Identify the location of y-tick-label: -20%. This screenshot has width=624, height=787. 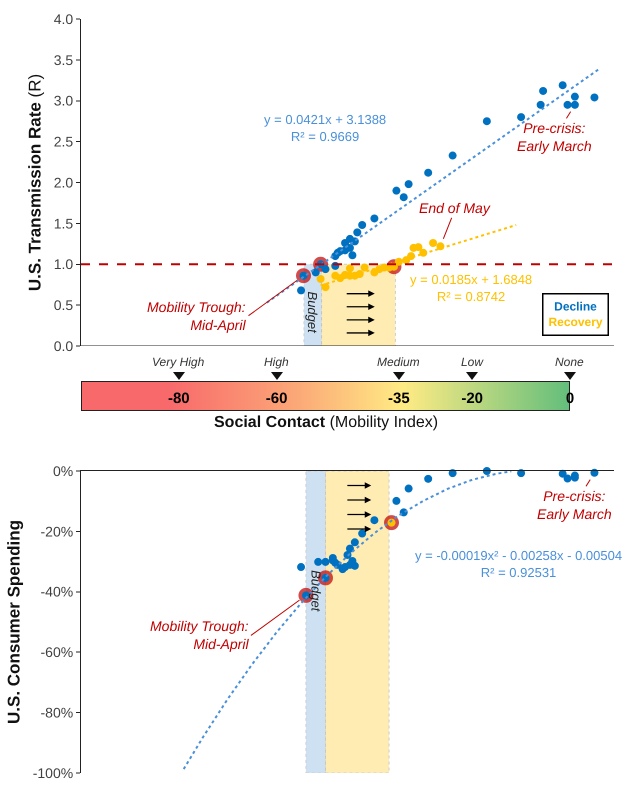
(57, 531).